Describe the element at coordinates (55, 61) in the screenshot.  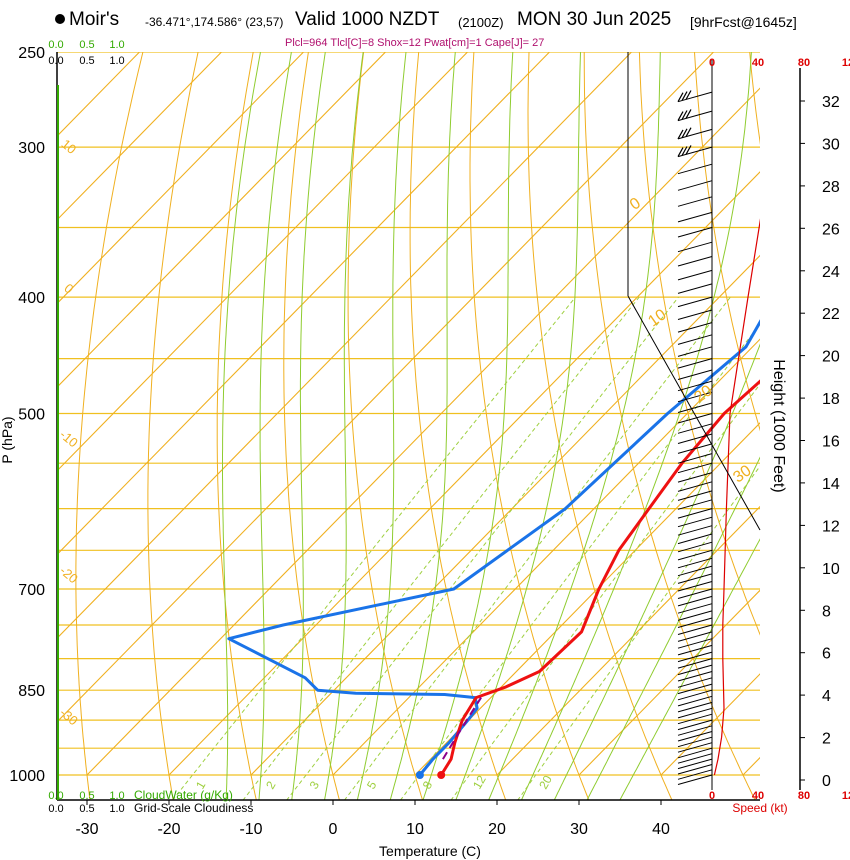
I see `cloudiness-tick-top: 0.0` at that location.